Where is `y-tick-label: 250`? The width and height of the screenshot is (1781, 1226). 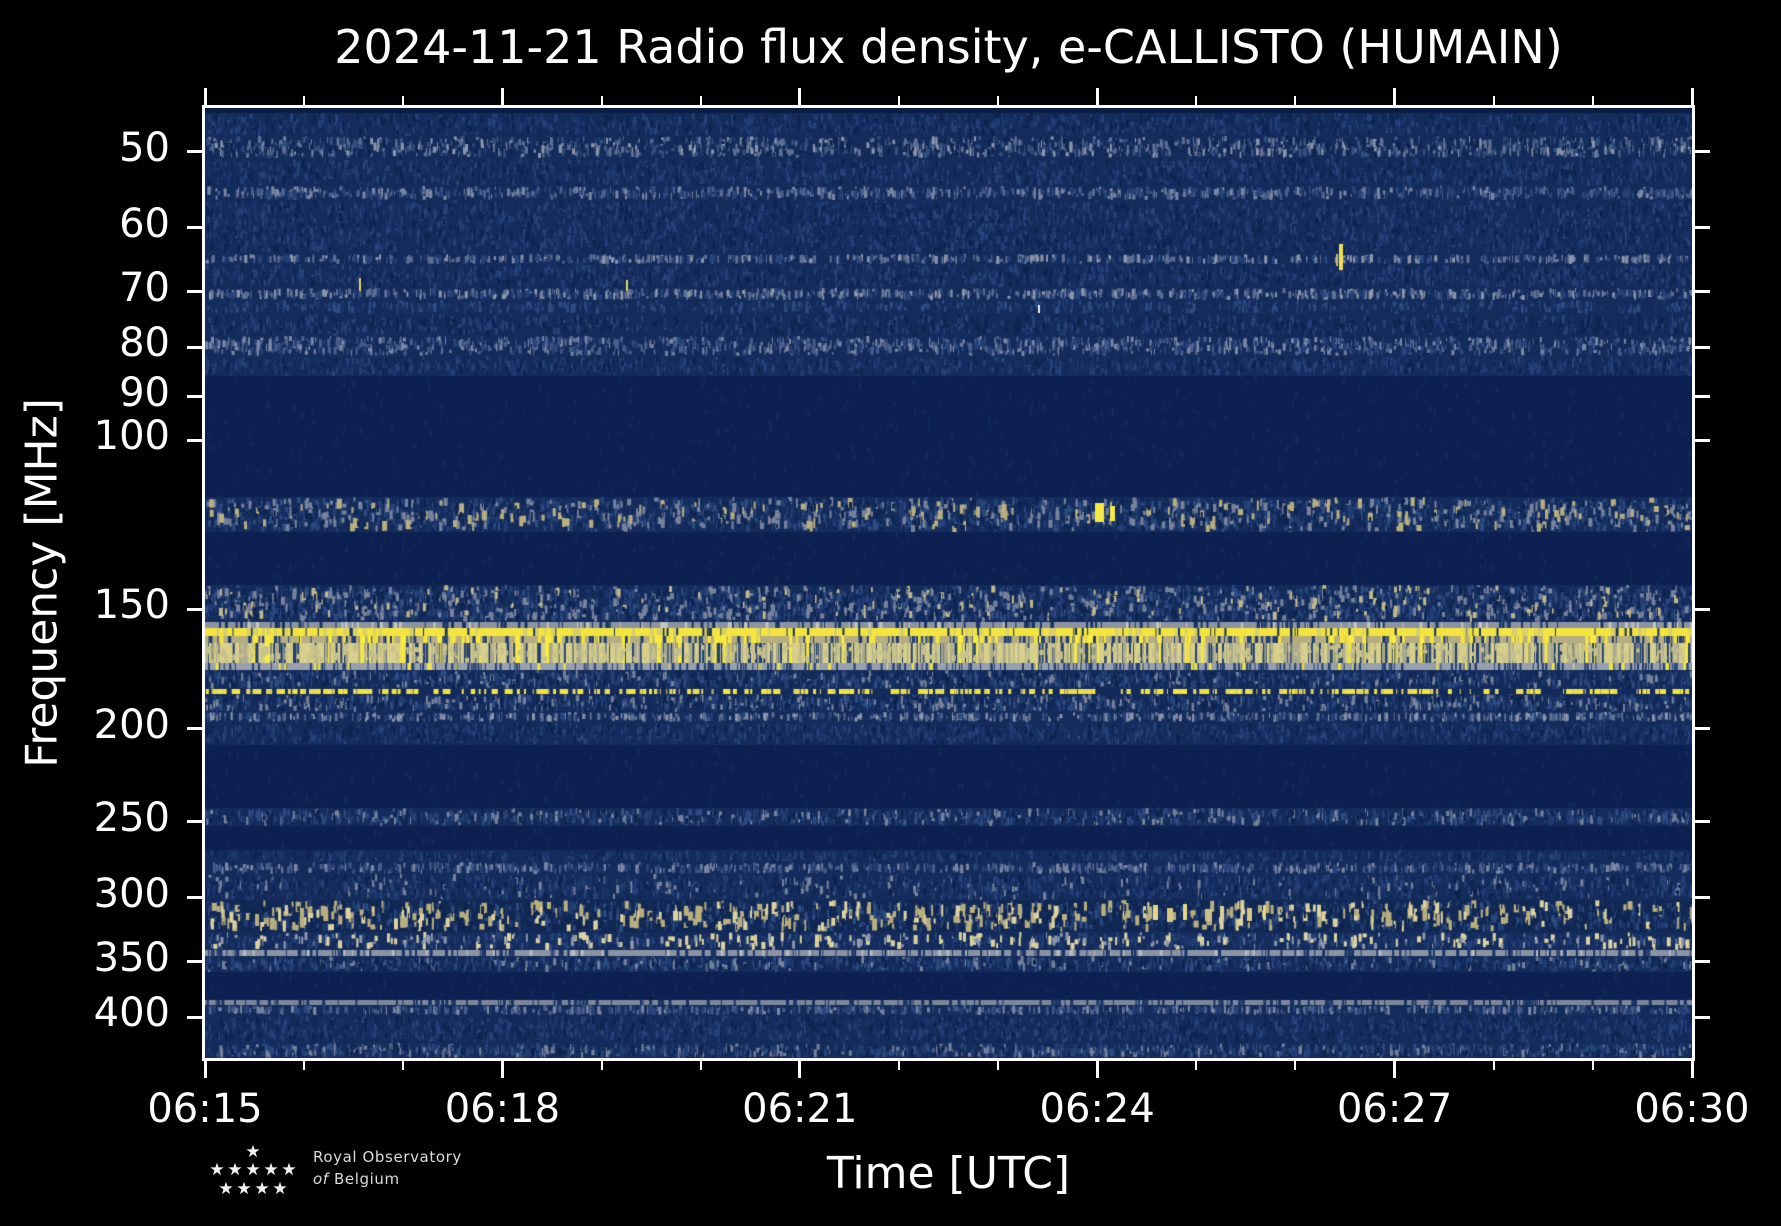
y-tick-label: 250 is located at coordinates (131, 817).